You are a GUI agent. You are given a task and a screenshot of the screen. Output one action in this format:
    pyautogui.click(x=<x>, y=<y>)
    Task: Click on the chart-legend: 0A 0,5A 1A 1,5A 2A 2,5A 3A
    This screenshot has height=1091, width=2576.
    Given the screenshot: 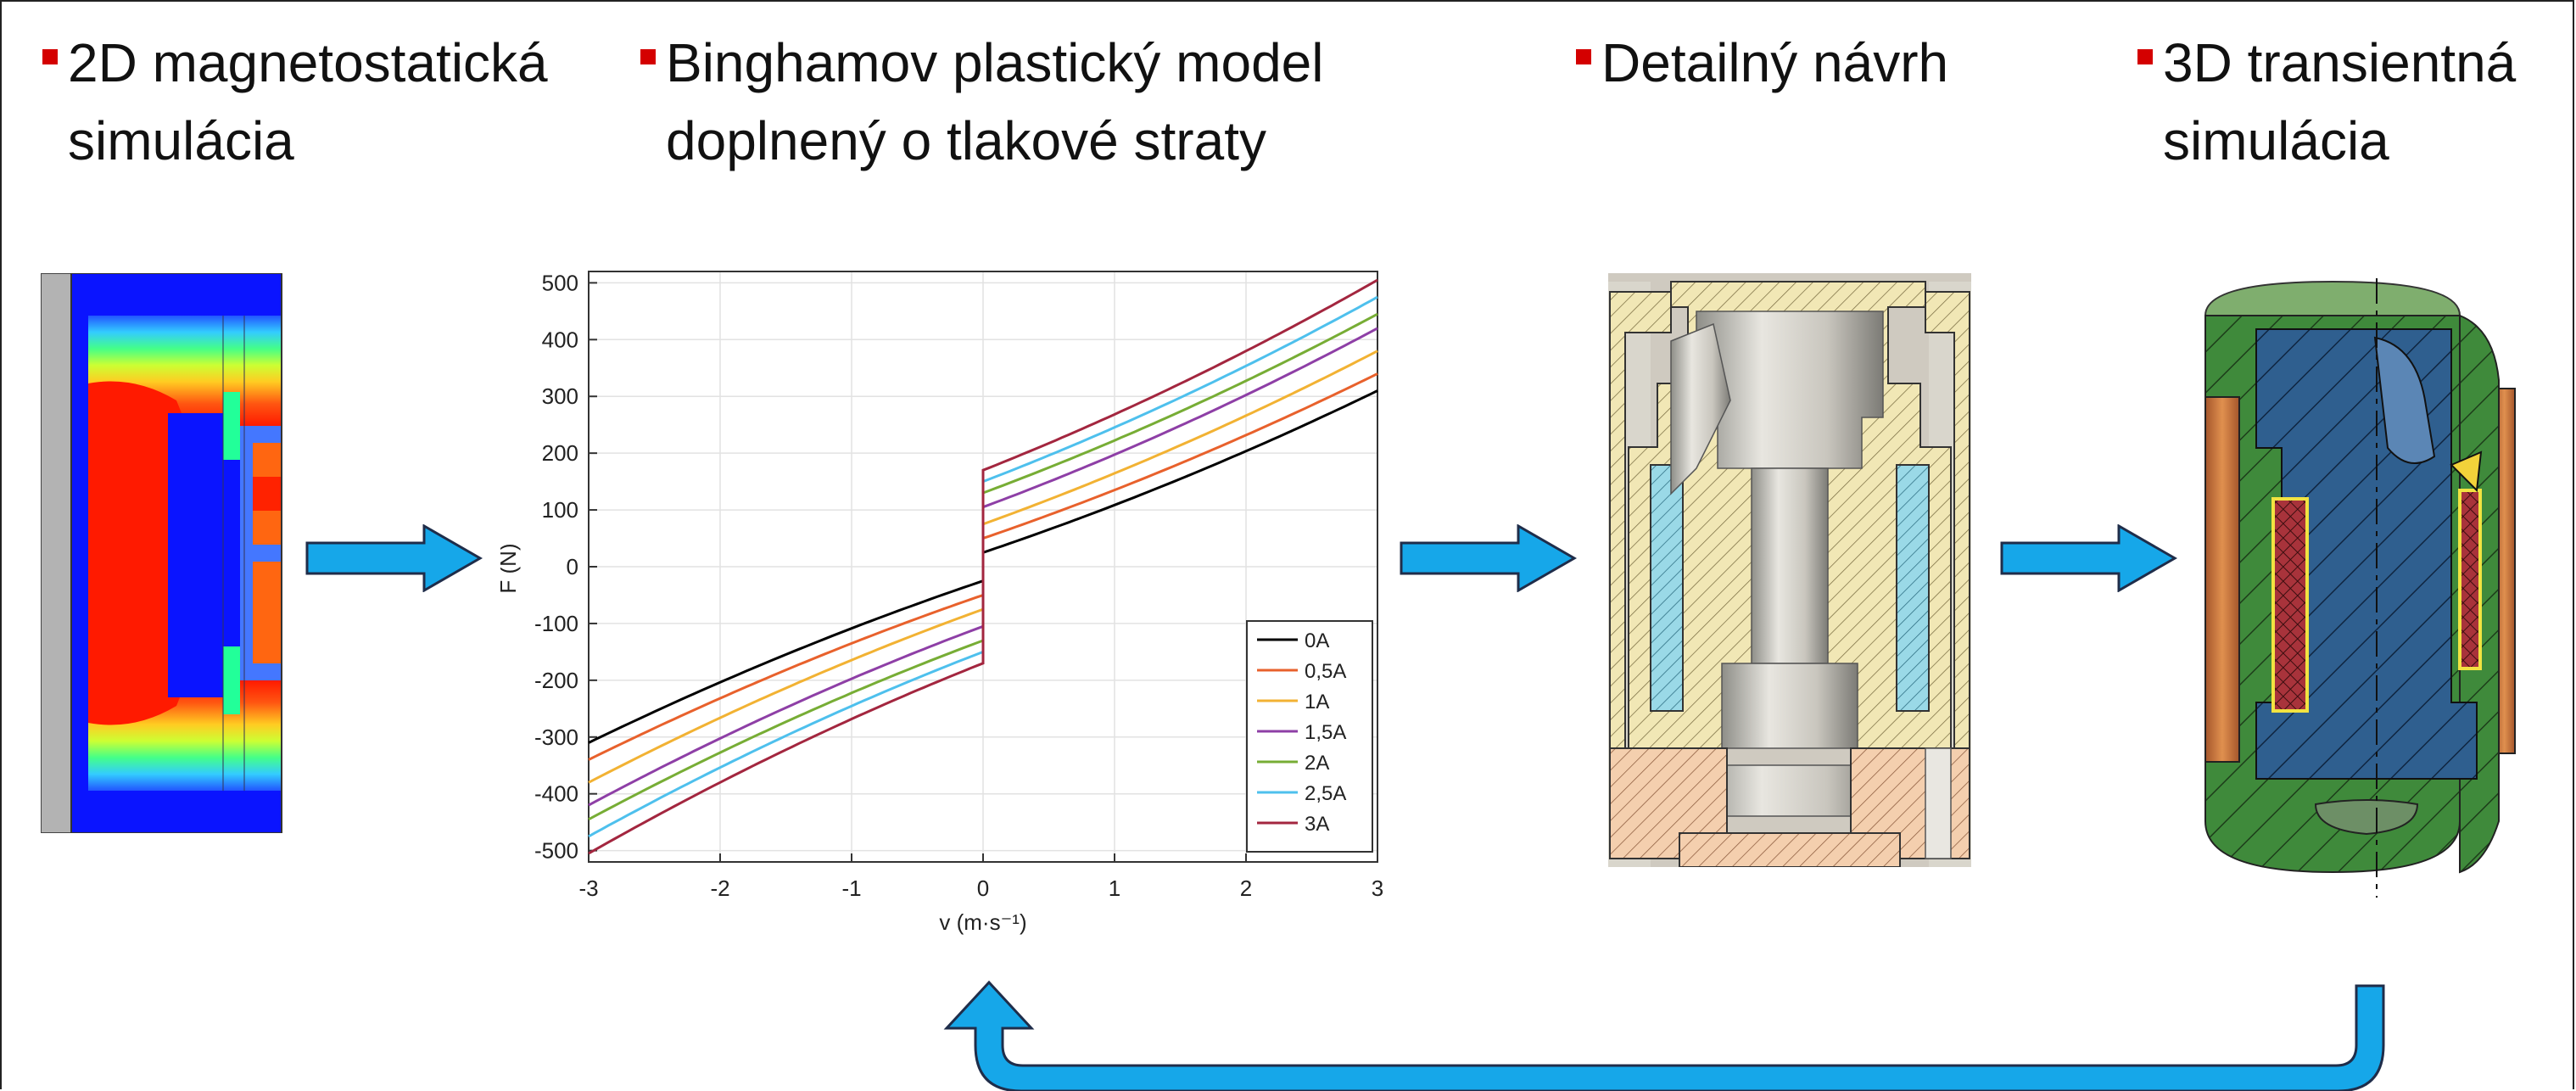 What is the action you would take?
    pyautogui.click(x=1309, y=736)
    